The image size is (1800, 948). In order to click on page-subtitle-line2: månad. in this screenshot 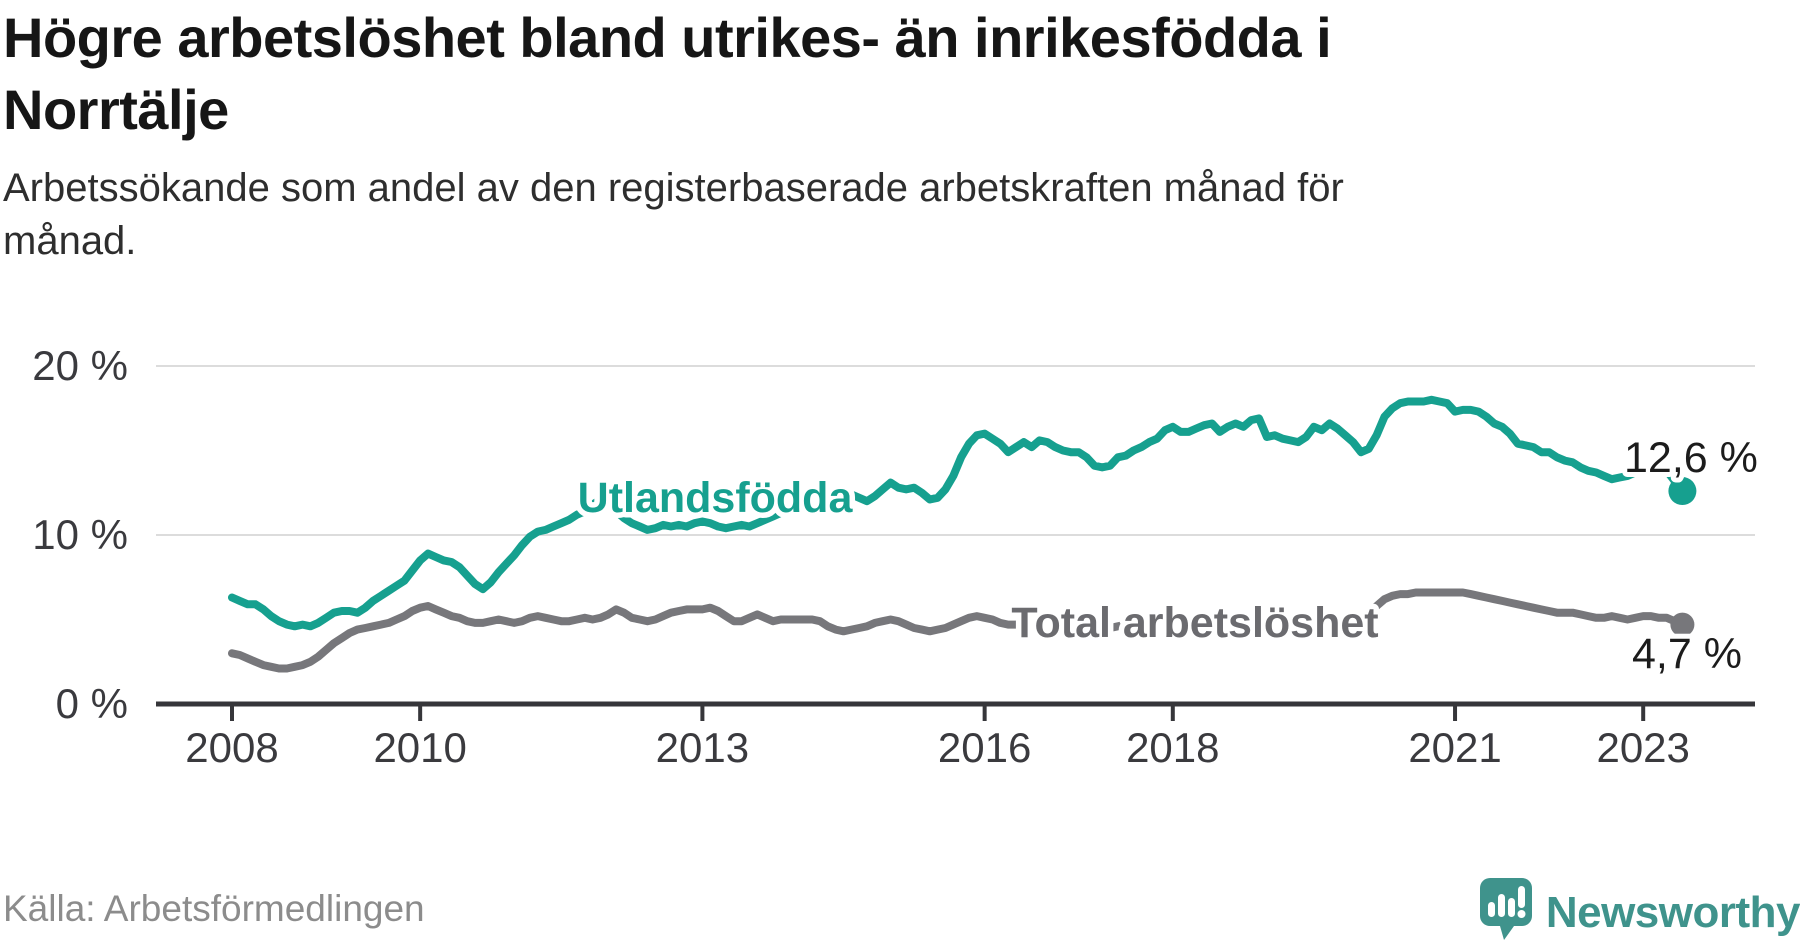, I will do `click(70, 241)`.